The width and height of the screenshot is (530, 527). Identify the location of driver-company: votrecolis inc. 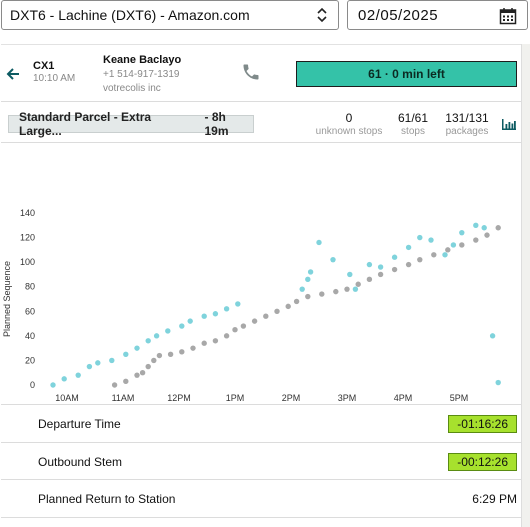
(132, 88).